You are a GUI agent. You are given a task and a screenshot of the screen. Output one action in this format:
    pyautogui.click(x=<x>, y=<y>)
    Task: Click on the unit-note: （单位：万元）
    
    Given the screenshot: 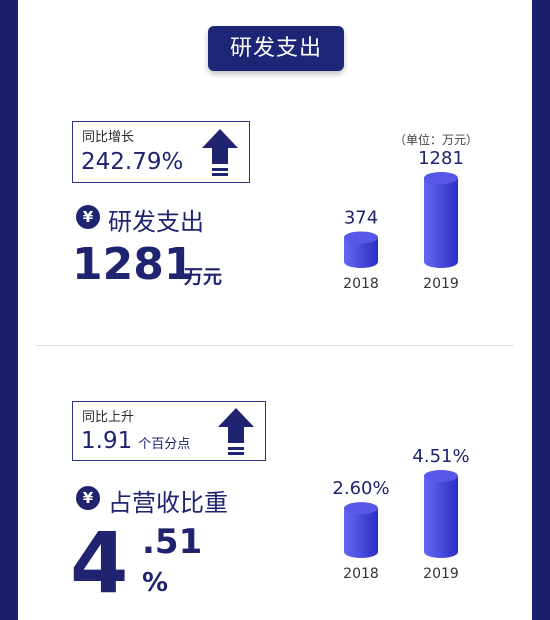 What is the action you would take?
    pyautogui.click(x=436, y=140)
    